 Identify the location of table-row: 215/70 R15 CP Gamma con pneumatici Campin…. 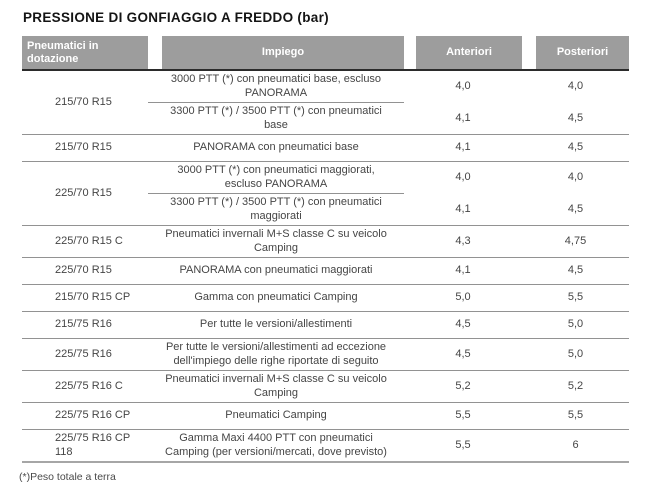
(325, 298).